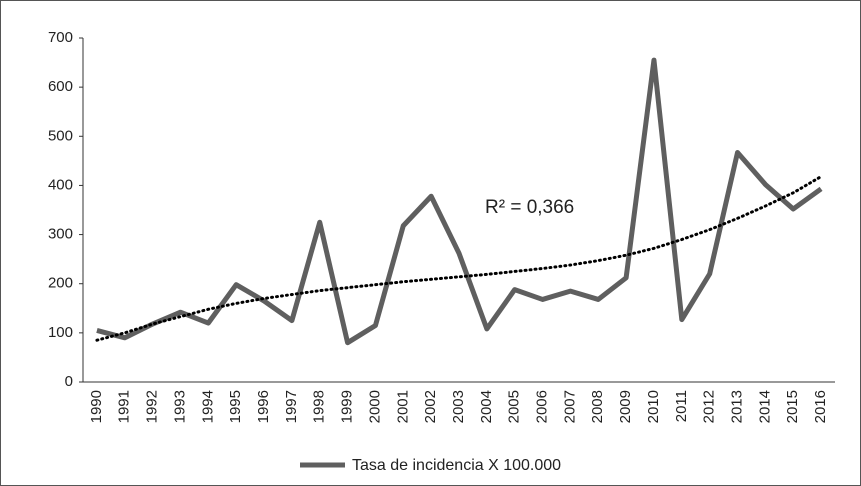  Describe the element at coordinates (458, 406) in the screenshot. I see `x-tick-label: 2003` at that location.